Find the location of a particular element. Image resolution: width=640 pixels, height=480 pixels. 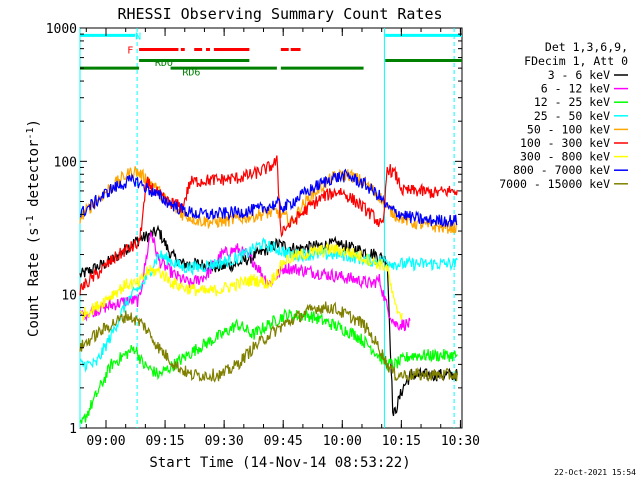

y-axis-label: Count Rate (s-1 detector-1) is located at coordinates (33, 228).